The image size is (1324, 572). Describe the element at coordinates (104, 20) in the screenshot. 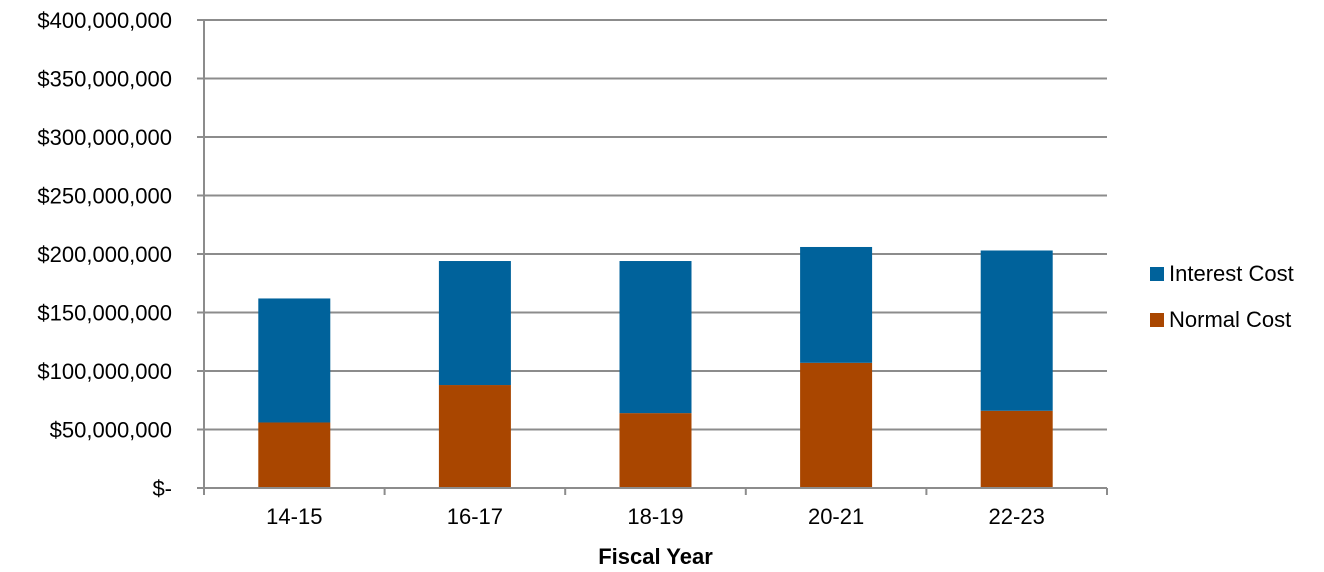

I see `y-tick-label: $400,000,000` at that location.